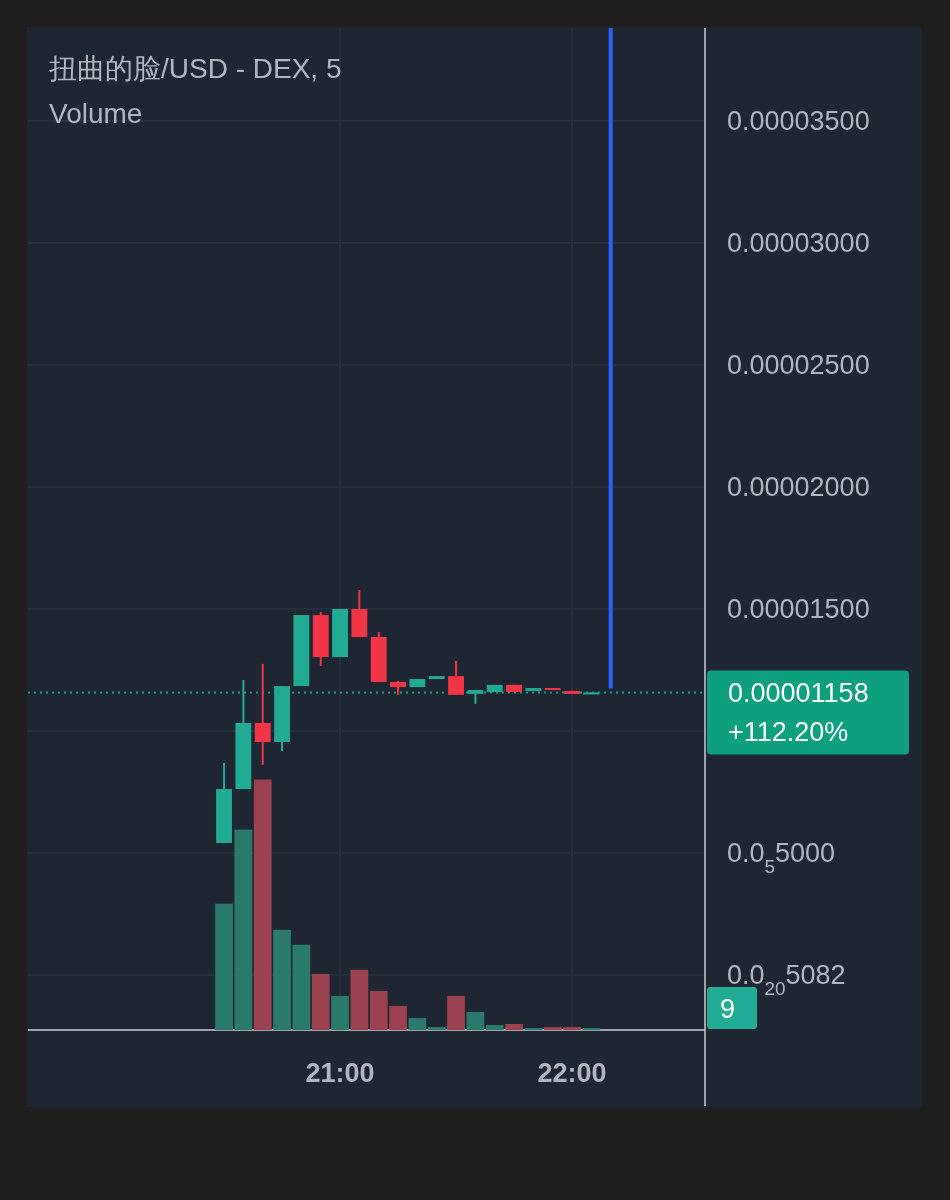  Describe the element at coordinates (96, 113) in the screenshot. I see `chart-title: Volume` at that location.